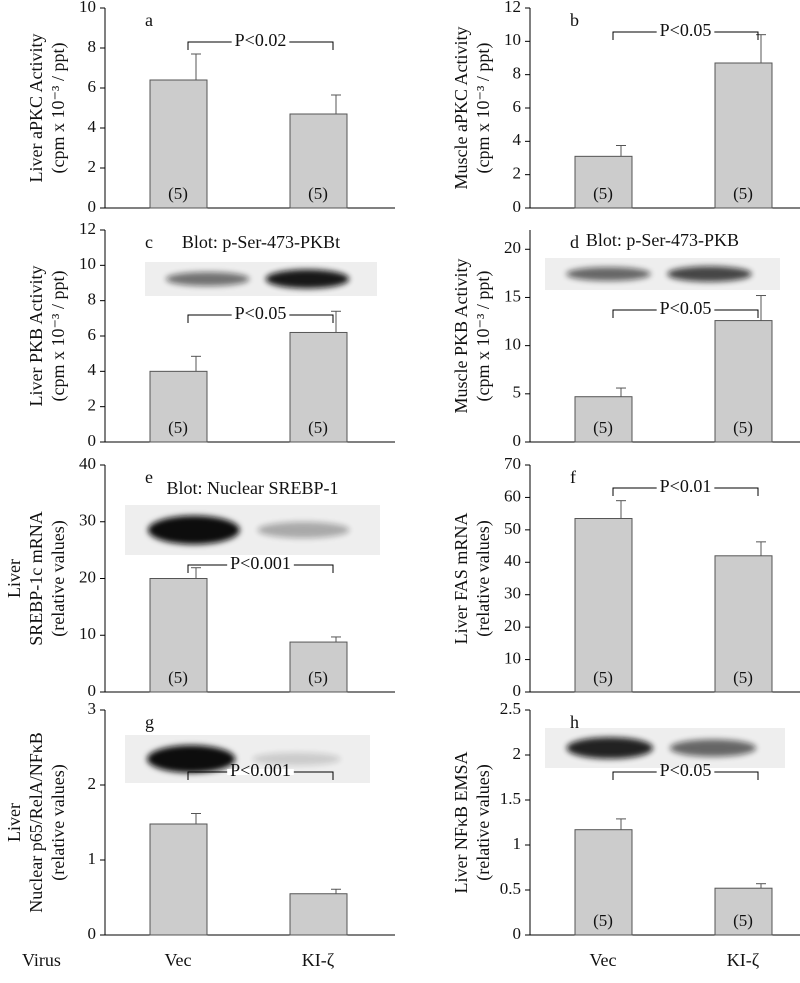  What do you see at coordinates (149, 242) in the screenshot?
I see `panel-letter: c` at bounding box center [149, 242].